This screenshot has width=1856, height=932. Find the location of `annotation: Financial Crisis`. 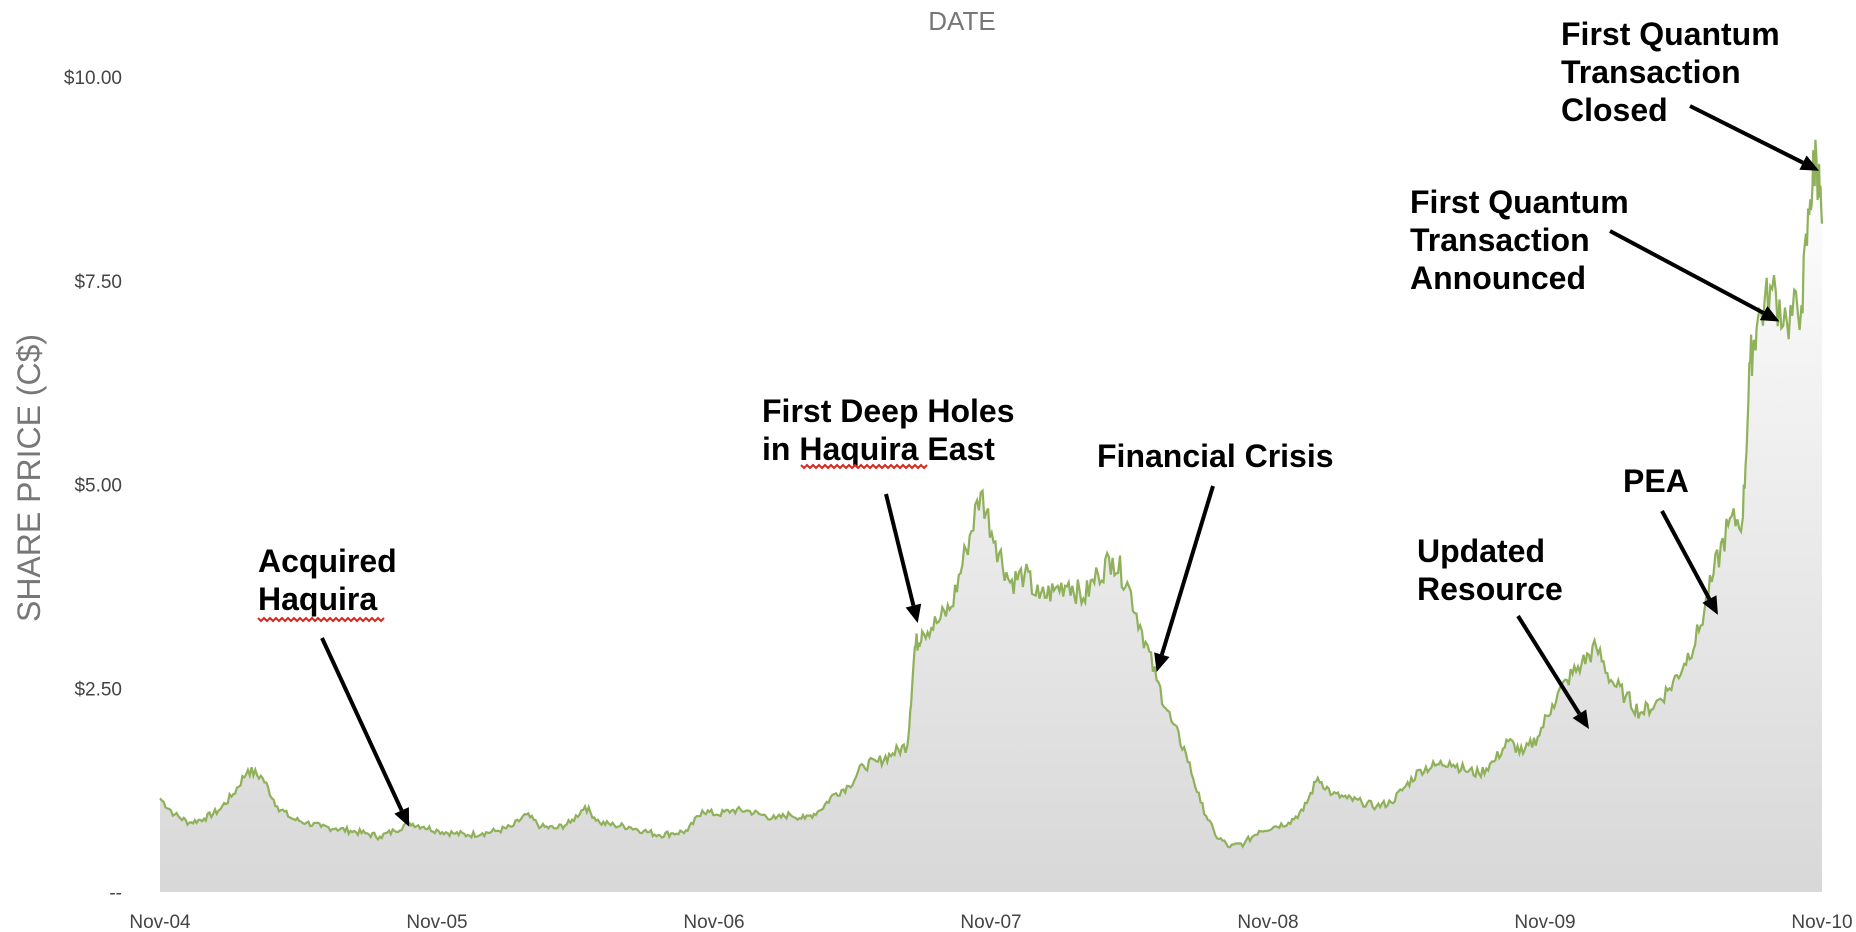

annotation: Financial Crisis is located at coordinates (1215, 555).